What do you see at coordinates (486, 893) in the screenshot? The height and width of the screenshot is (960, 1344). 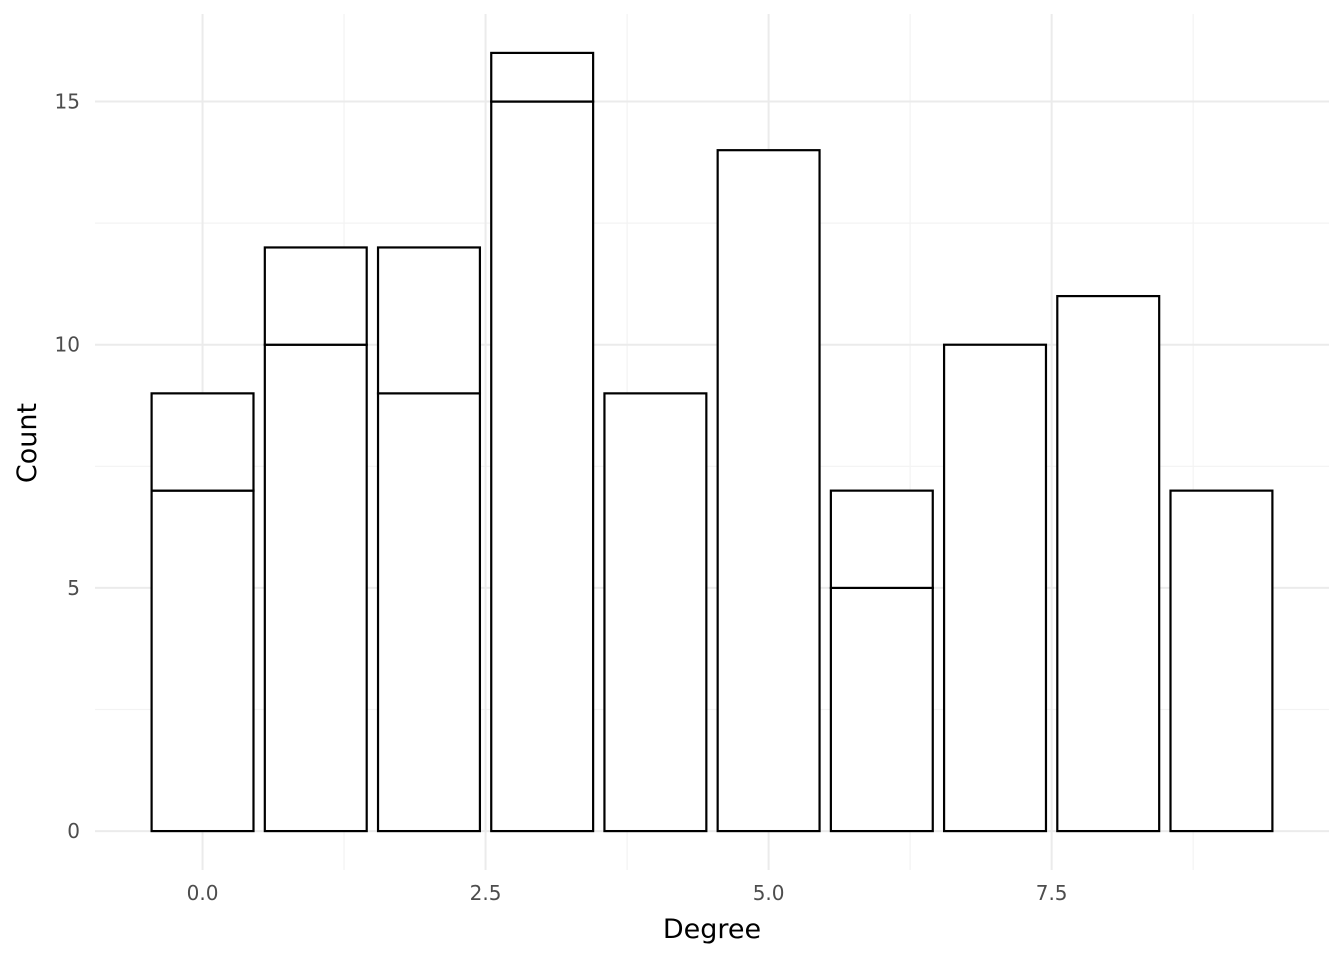 I see `x-tick-label: 2.5` at bounding box center [486, 893].